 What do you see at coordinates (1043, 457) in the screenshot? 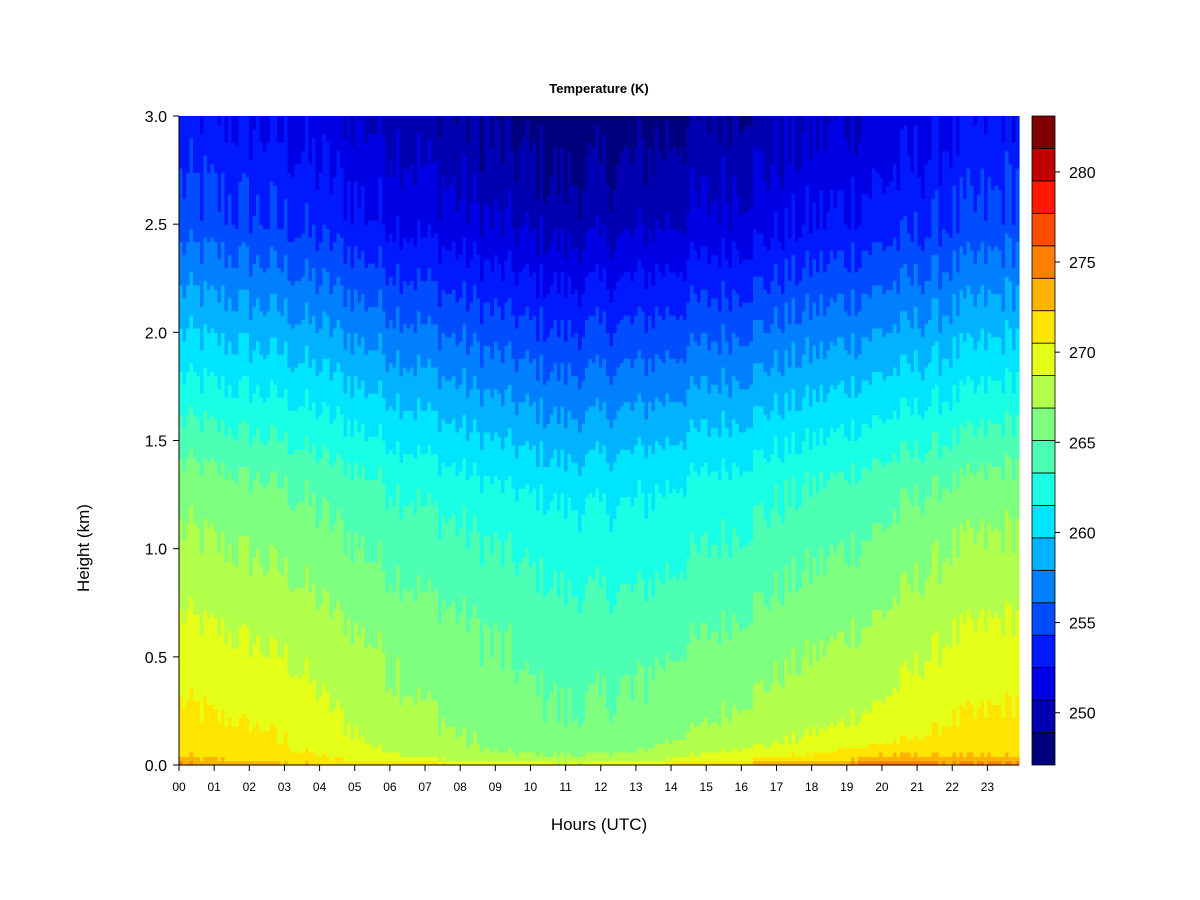
I see `colorbar-band` at bounding box center [1043, 457].